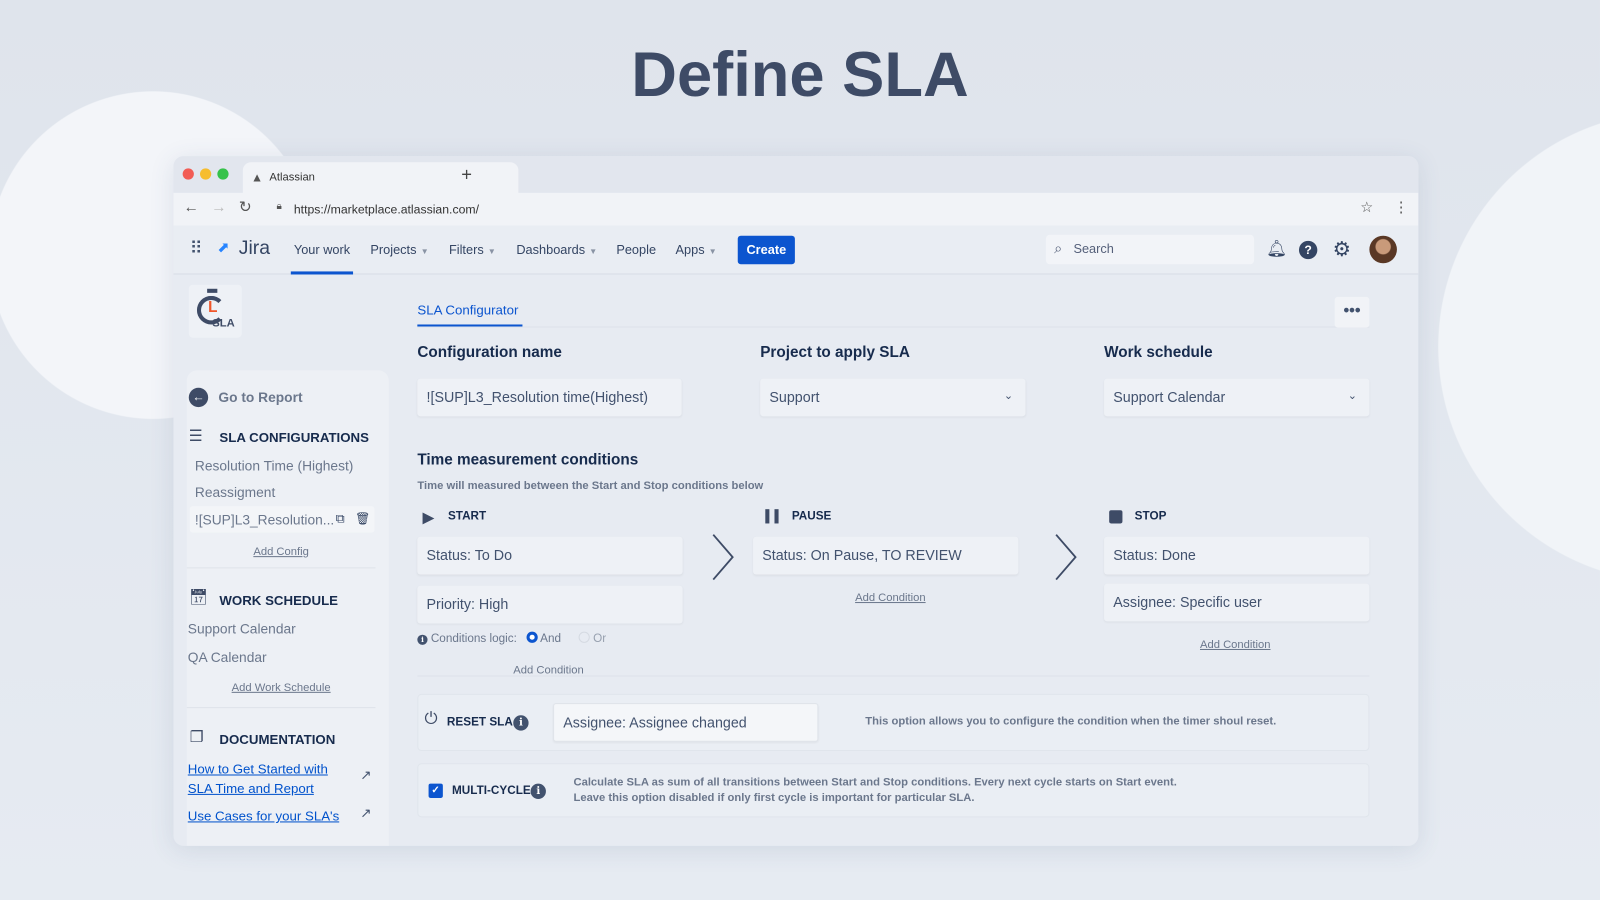 The height and width of the screenshot is (900, 1600). I want to click on config-name-input: ![SUP]L3_Resolution time(Highest), so click(549, 397).